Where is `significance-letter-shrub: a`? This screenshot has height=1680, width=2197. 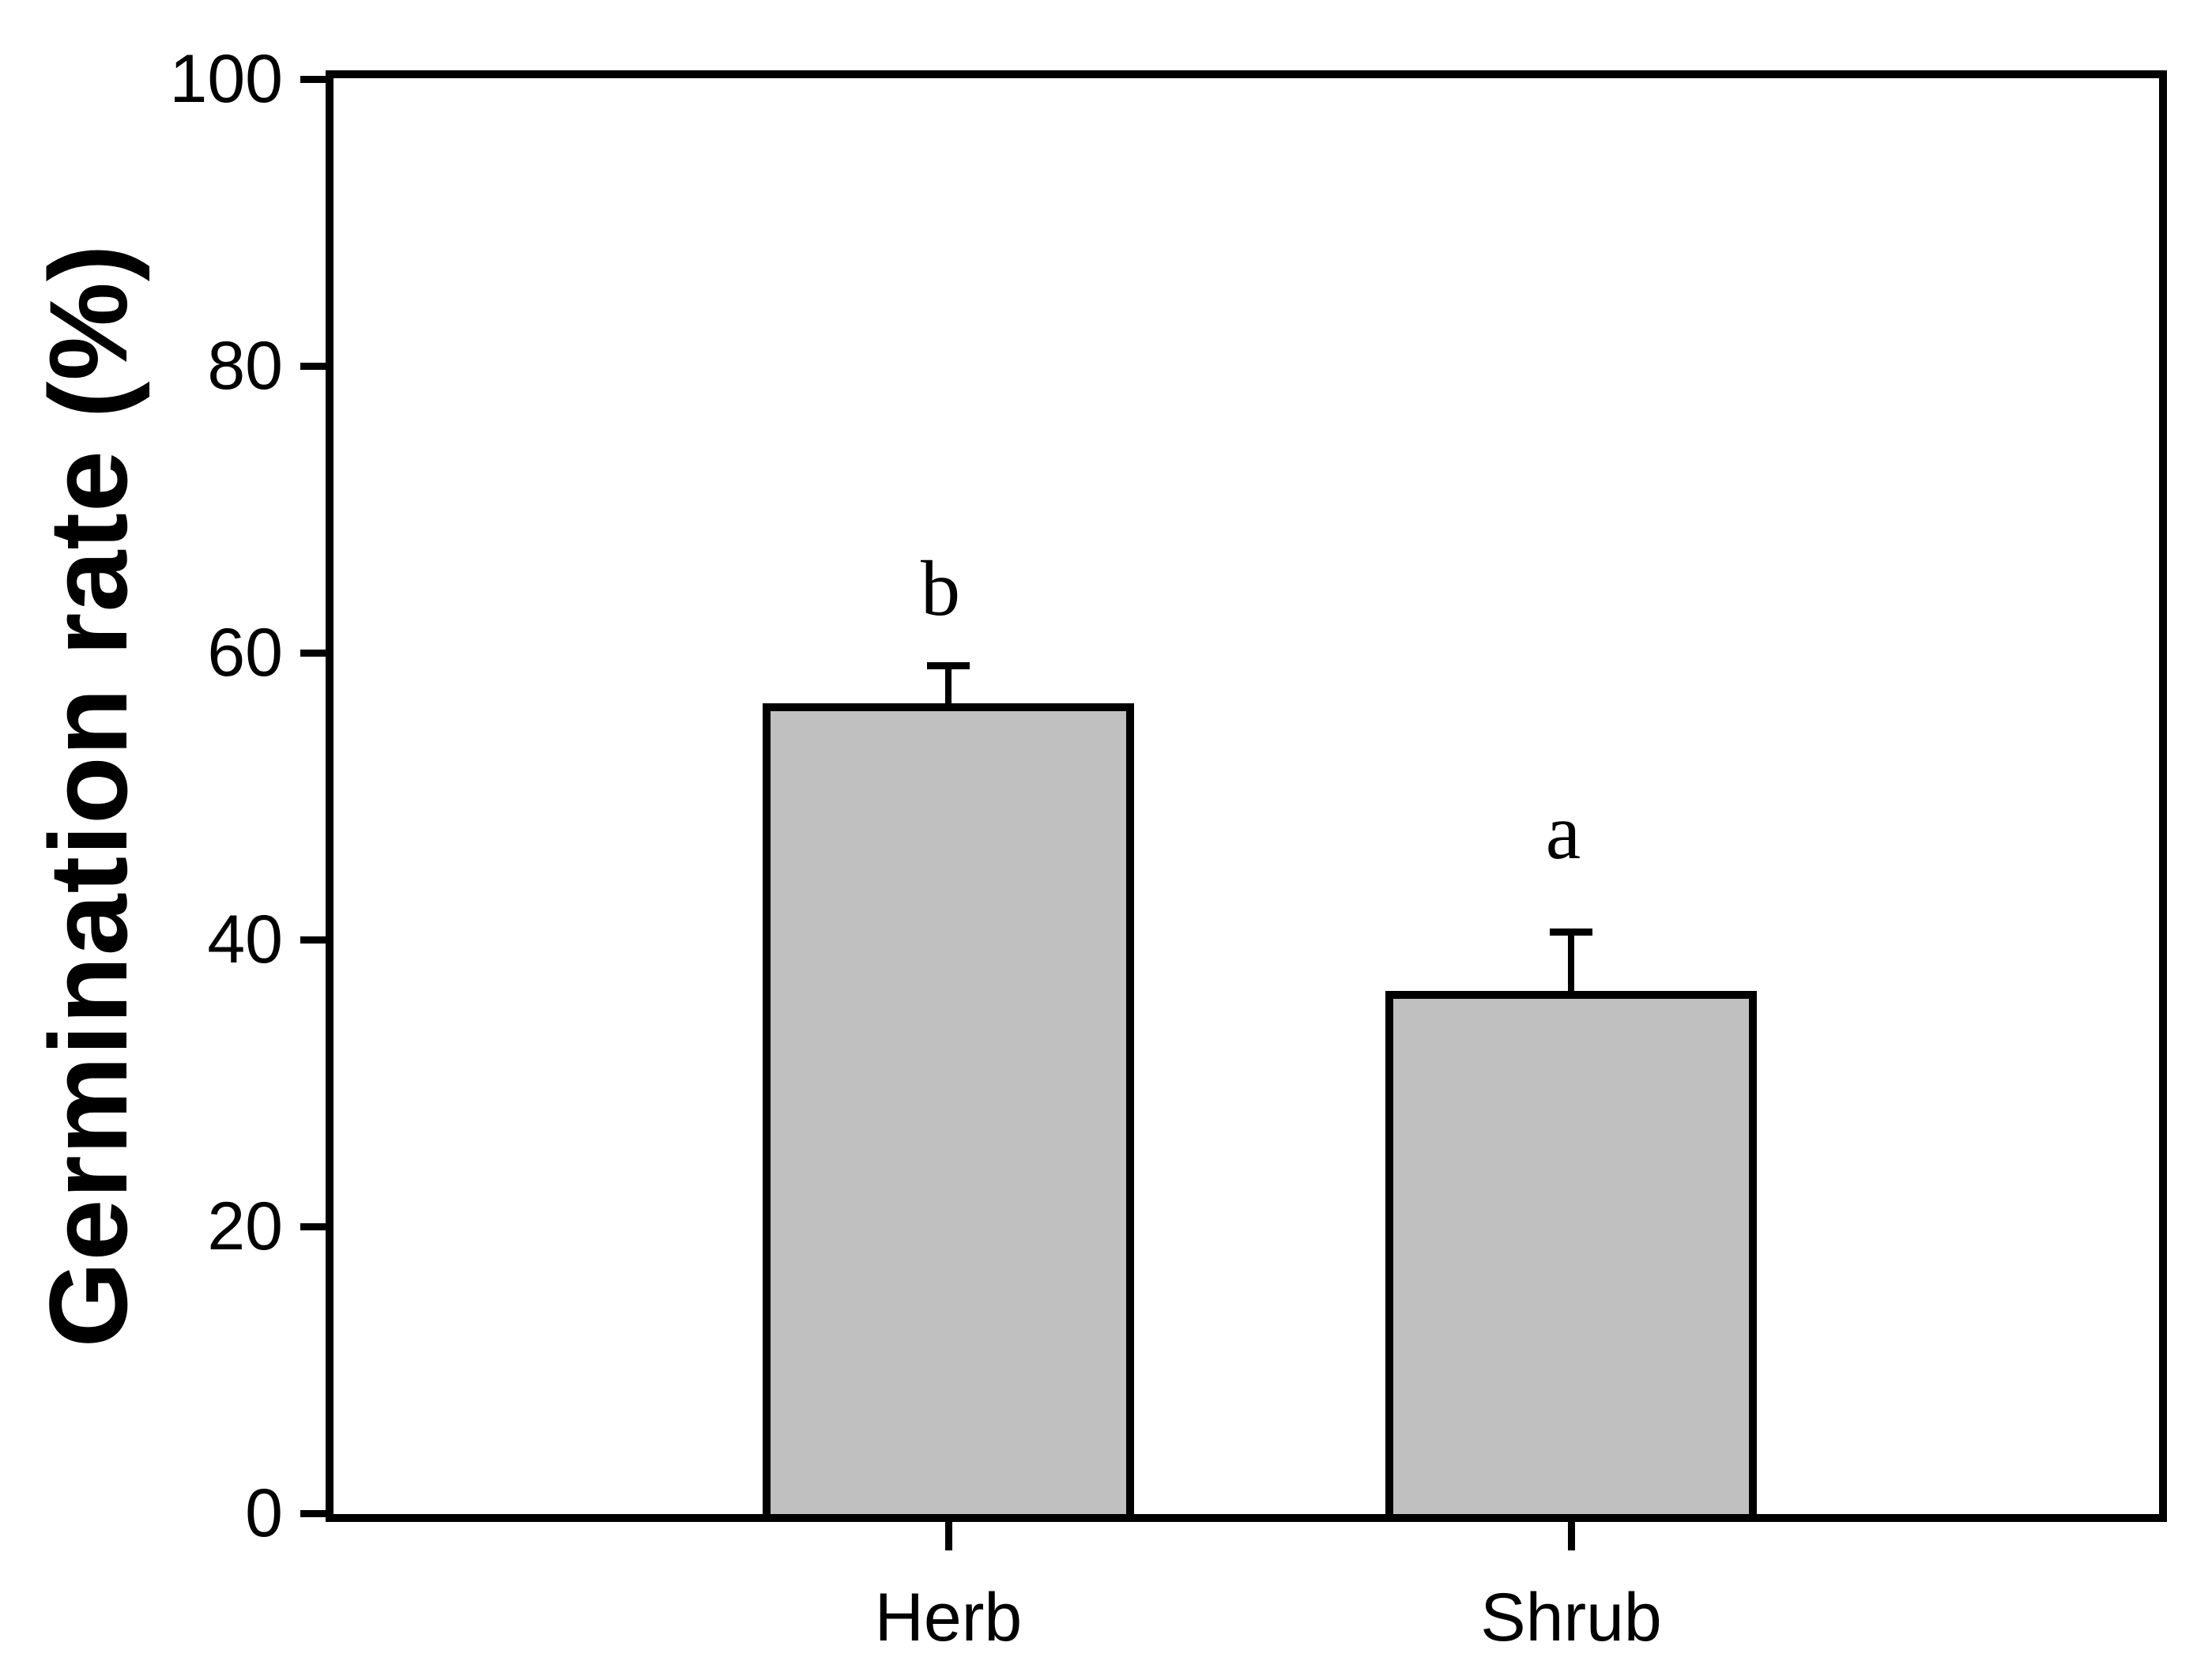 significance-letter-shrub: a is located at coordinates (1563, 832).